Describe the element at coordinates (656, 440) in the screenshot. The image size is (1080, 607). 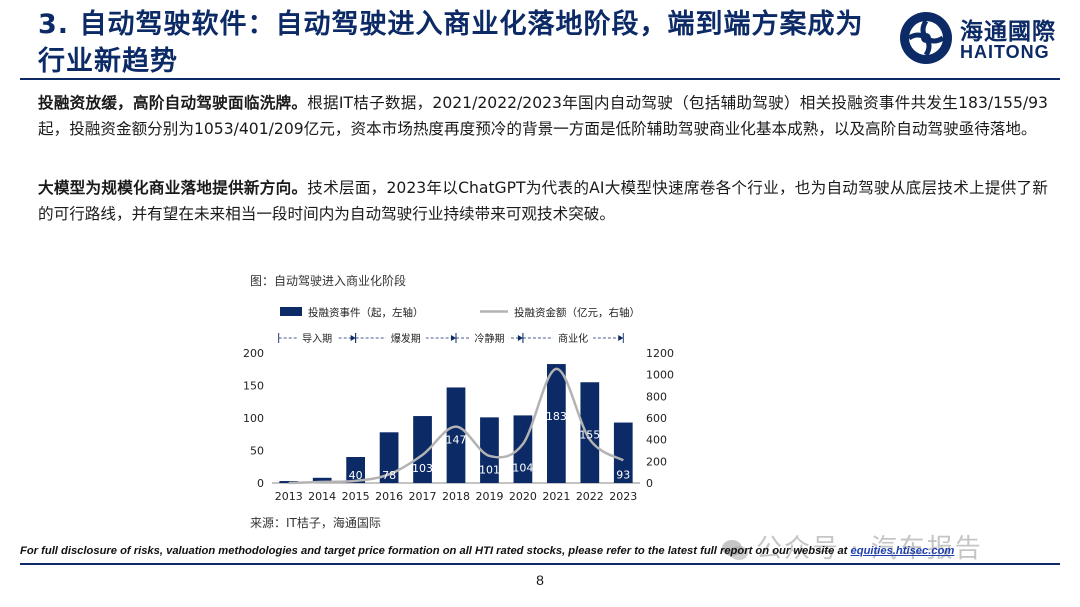
I see `right-axis-tick-label: 400` at that location.